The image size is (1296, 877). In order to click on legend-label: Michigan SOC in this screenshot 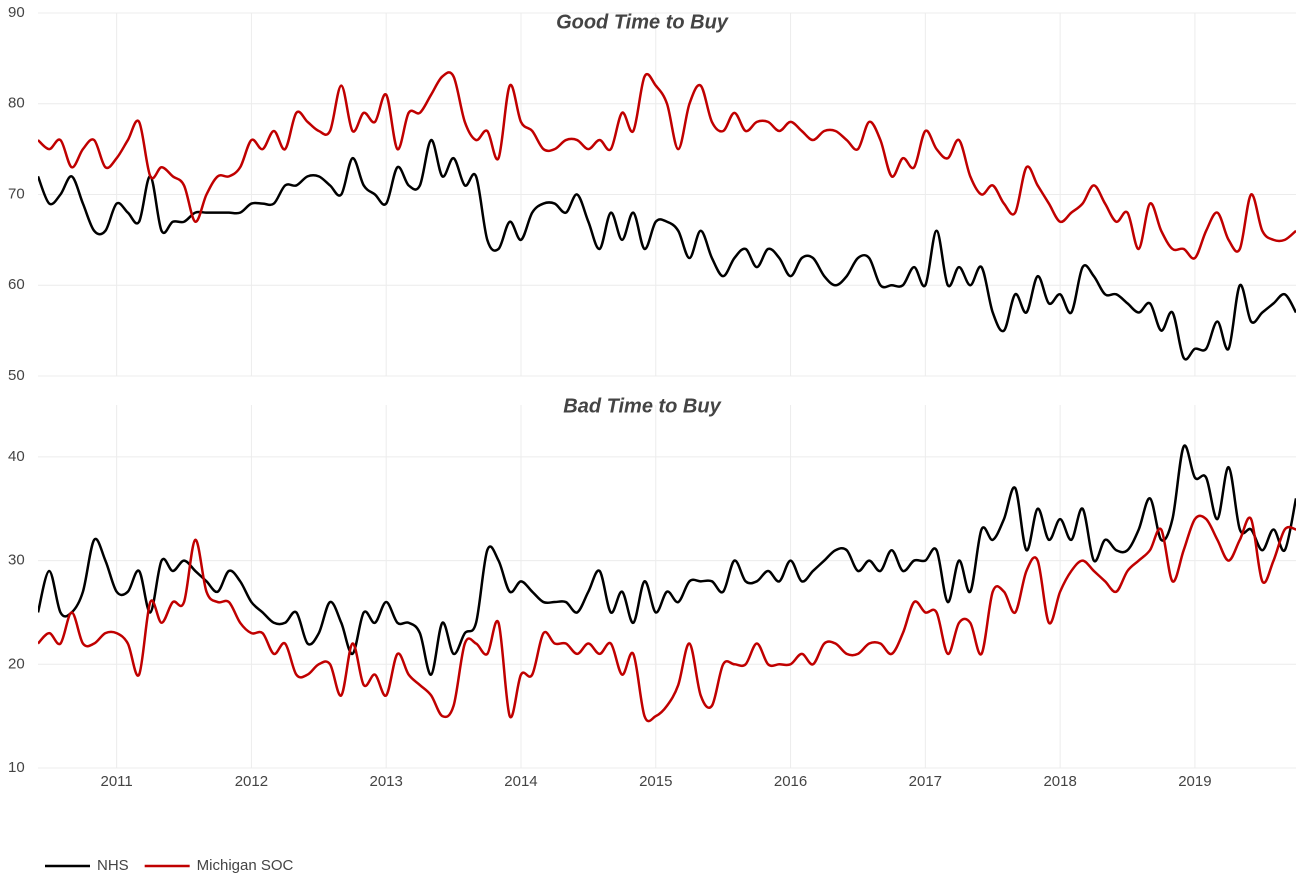, I will do `click(245, 865)`.